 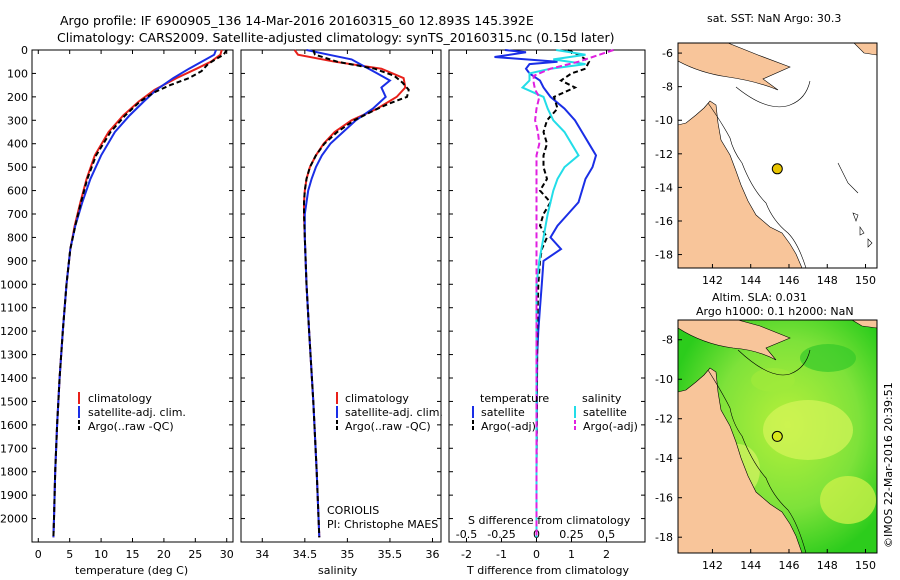 What do you see at coordinates (571, 554) in the screenshot?
I see `x-tick-label: 1` at bounding box center [571, 554].